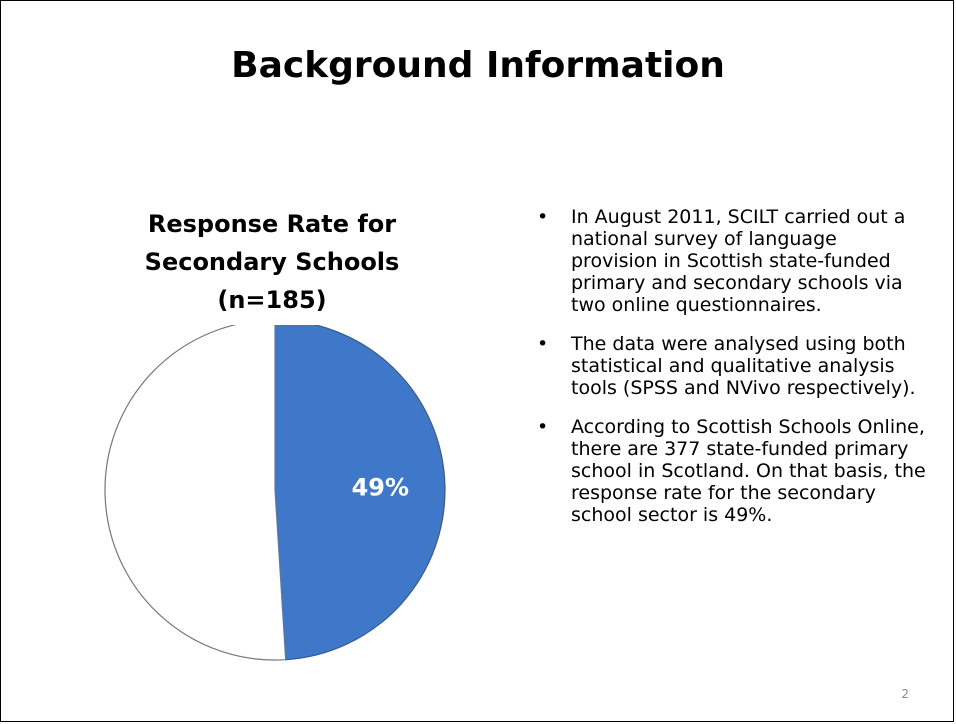 This screenshot has width=956, height=724. I want to click on chart-title-line-2: Secondary Schools, so click(272, 262).